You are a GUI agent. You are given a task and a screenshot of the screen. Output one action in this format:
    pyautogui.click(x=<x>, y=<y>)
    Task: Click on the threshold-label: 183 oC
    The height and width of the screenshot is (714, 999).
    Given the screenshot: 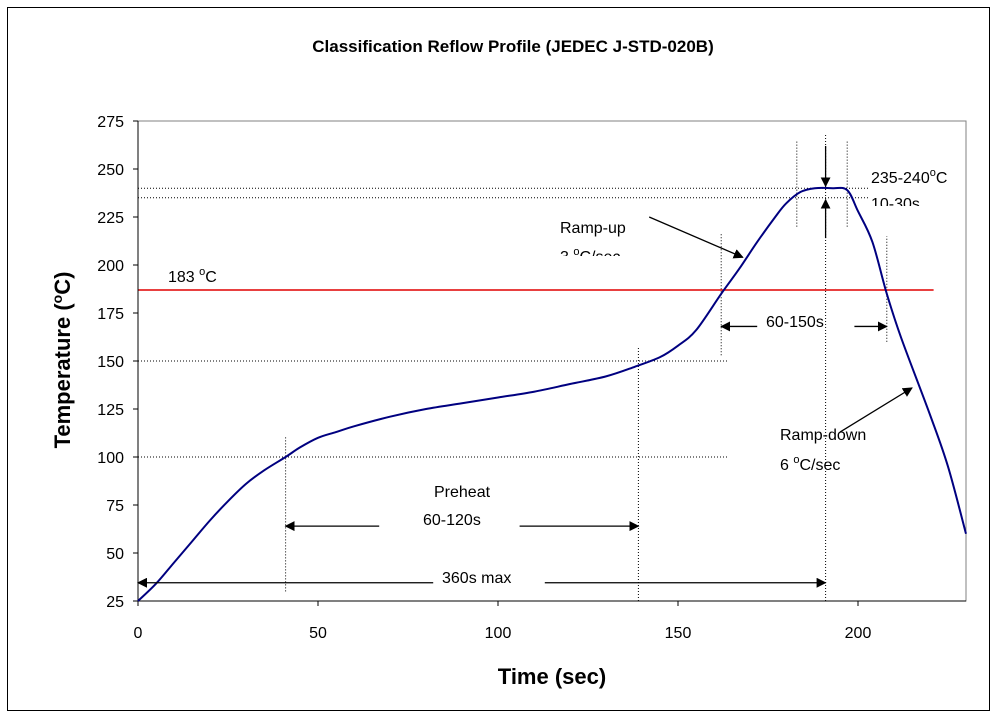 What is the action you would take?
    pyautogui.click(x=192, y=276)
    